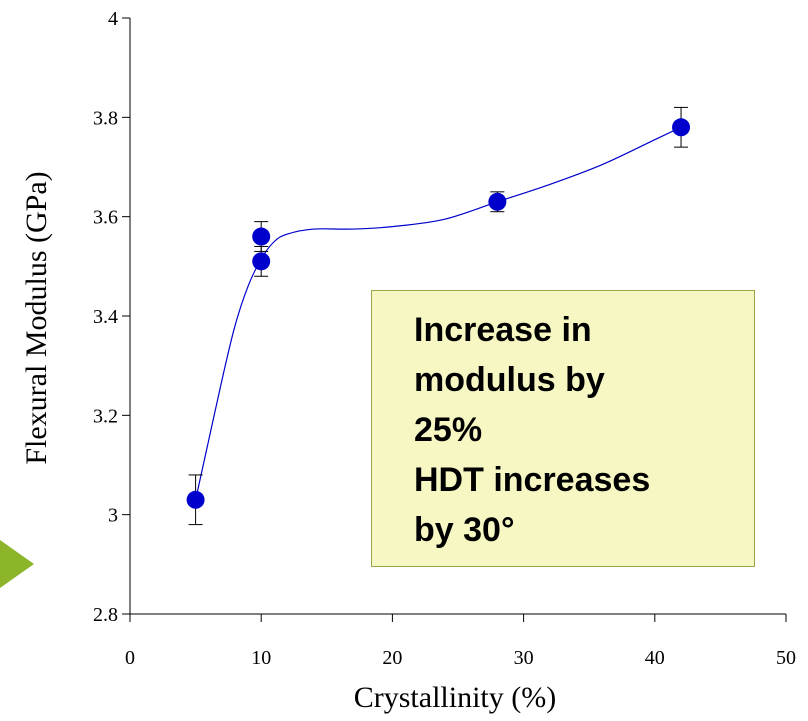 Image resolution: width=808 pixels, height=721 pixels. I want to click on annotation-line-1: Increase in, so click(503, 330).